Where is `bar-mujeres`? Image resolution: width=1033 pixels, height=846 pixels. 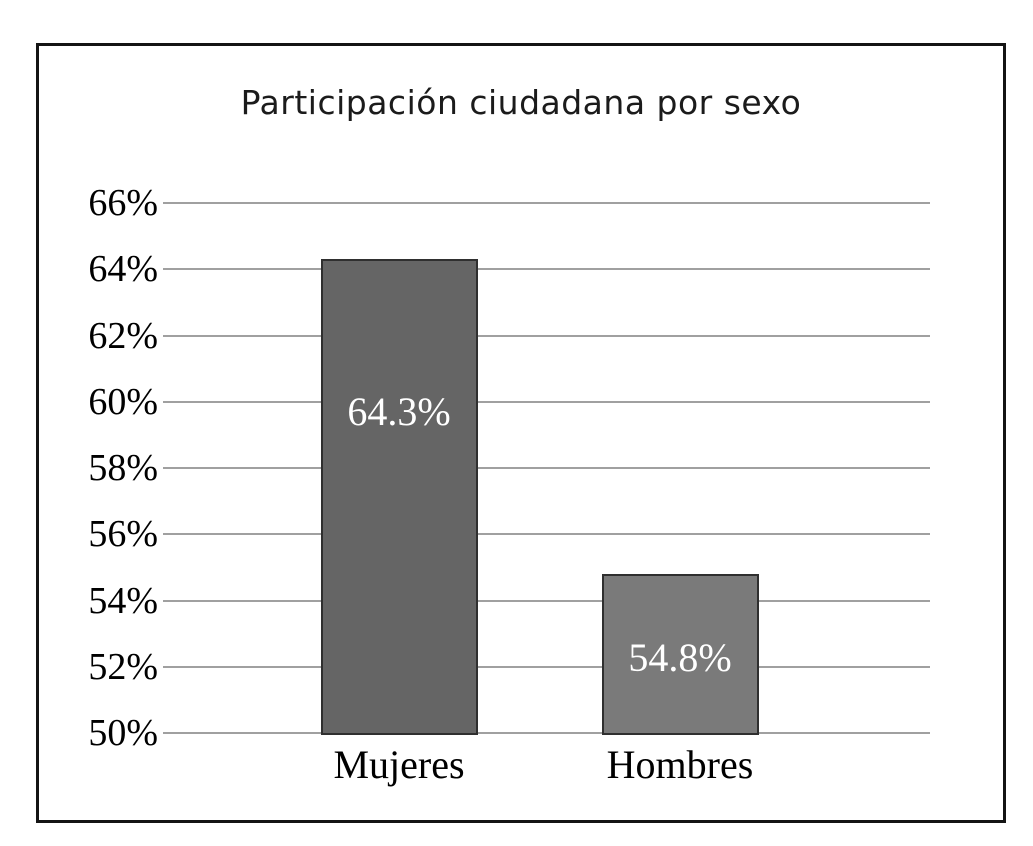 bar-mujeres is located at coordinates (399, 497).